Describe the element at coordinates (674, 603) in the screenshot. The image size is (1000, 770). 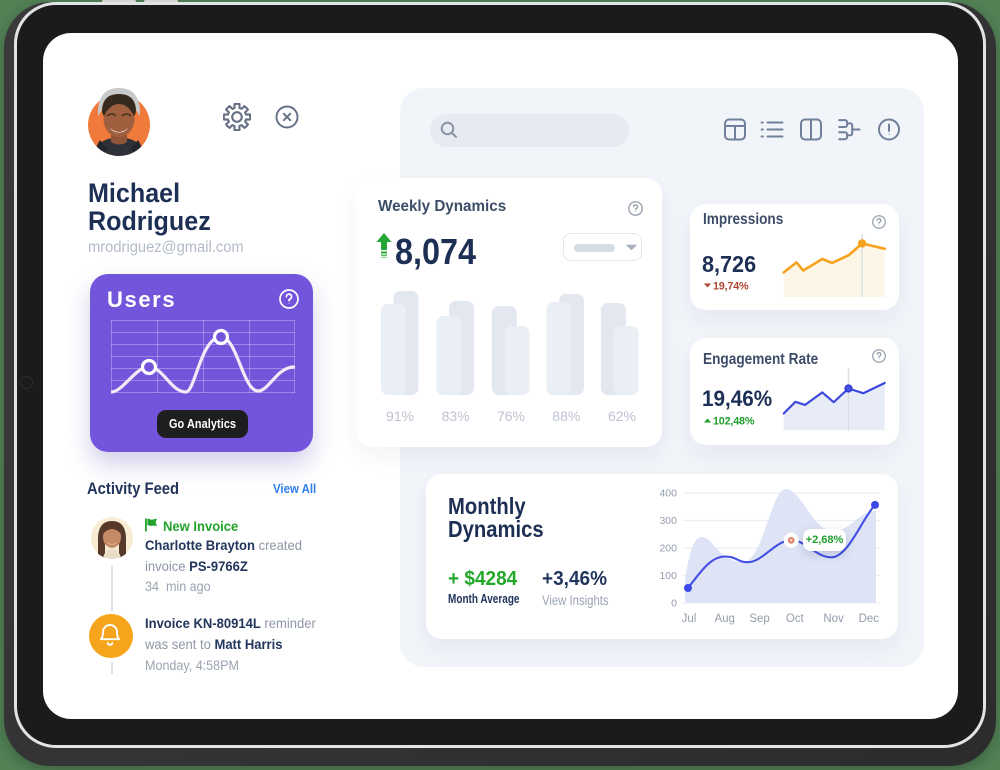
I see `svg-text: 0` at that location.